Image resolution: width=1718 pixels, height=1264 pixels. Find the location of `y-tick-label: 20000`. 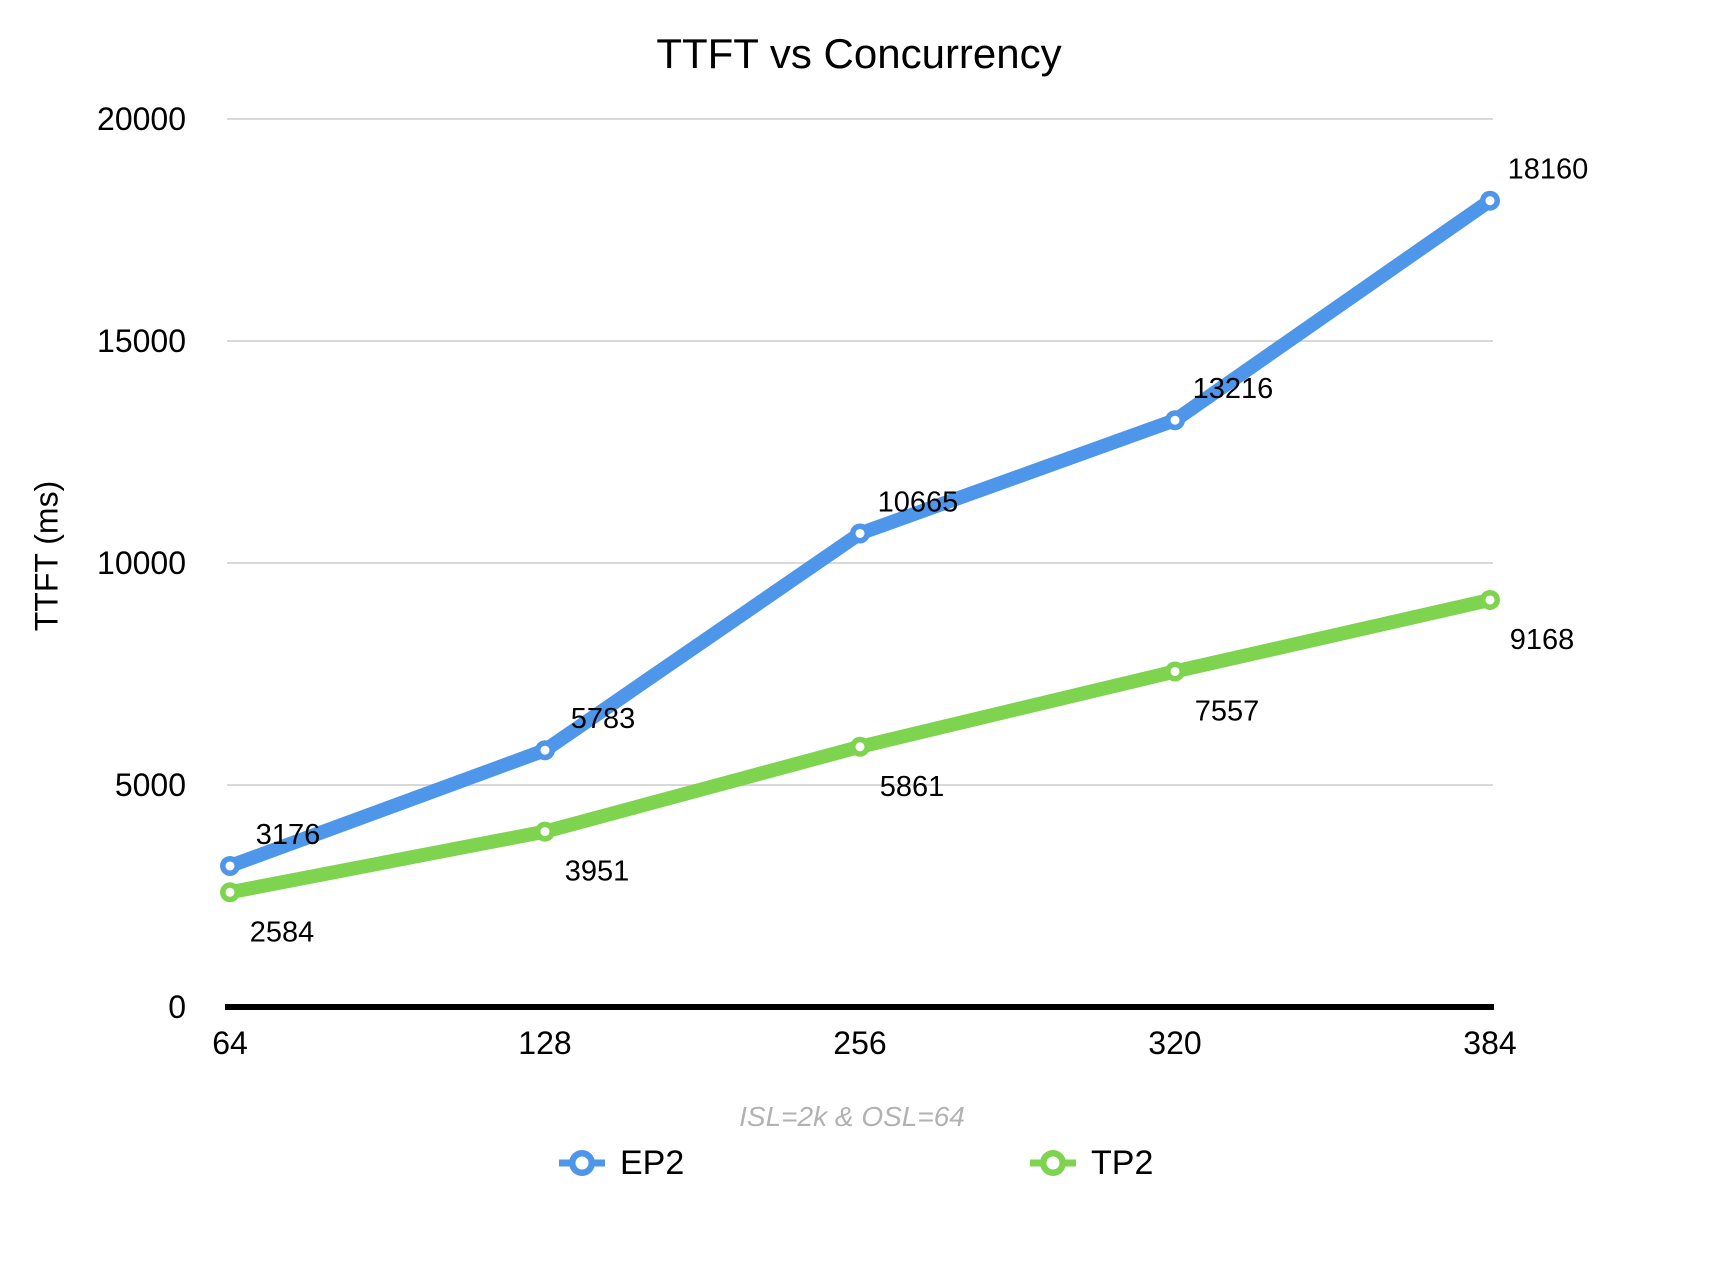

y-tick-label: 20000 is located at coordinates (141, 119).